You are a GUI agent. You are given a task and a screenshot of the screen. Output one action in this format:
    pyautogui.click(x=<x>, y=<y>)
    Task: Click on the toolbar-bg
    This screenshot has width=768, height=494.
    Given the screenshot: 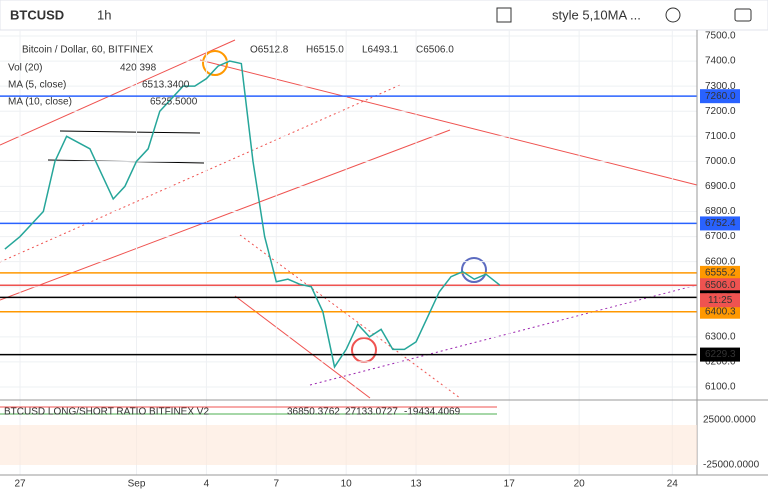 What is the action you would take?
    pyautogui.click(x=384, y=15)
    